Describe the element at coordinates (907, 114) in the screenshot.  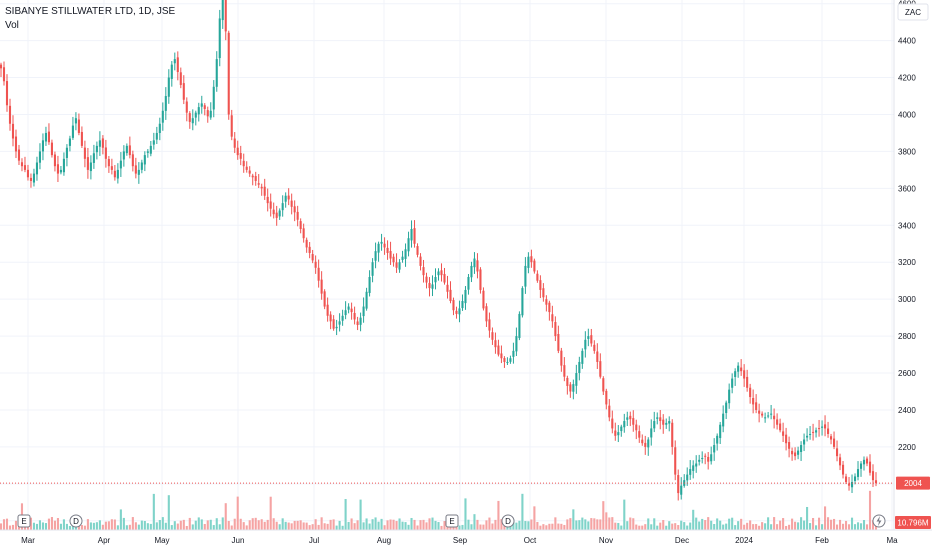
I see `price-tick-label: 4000` at that location.